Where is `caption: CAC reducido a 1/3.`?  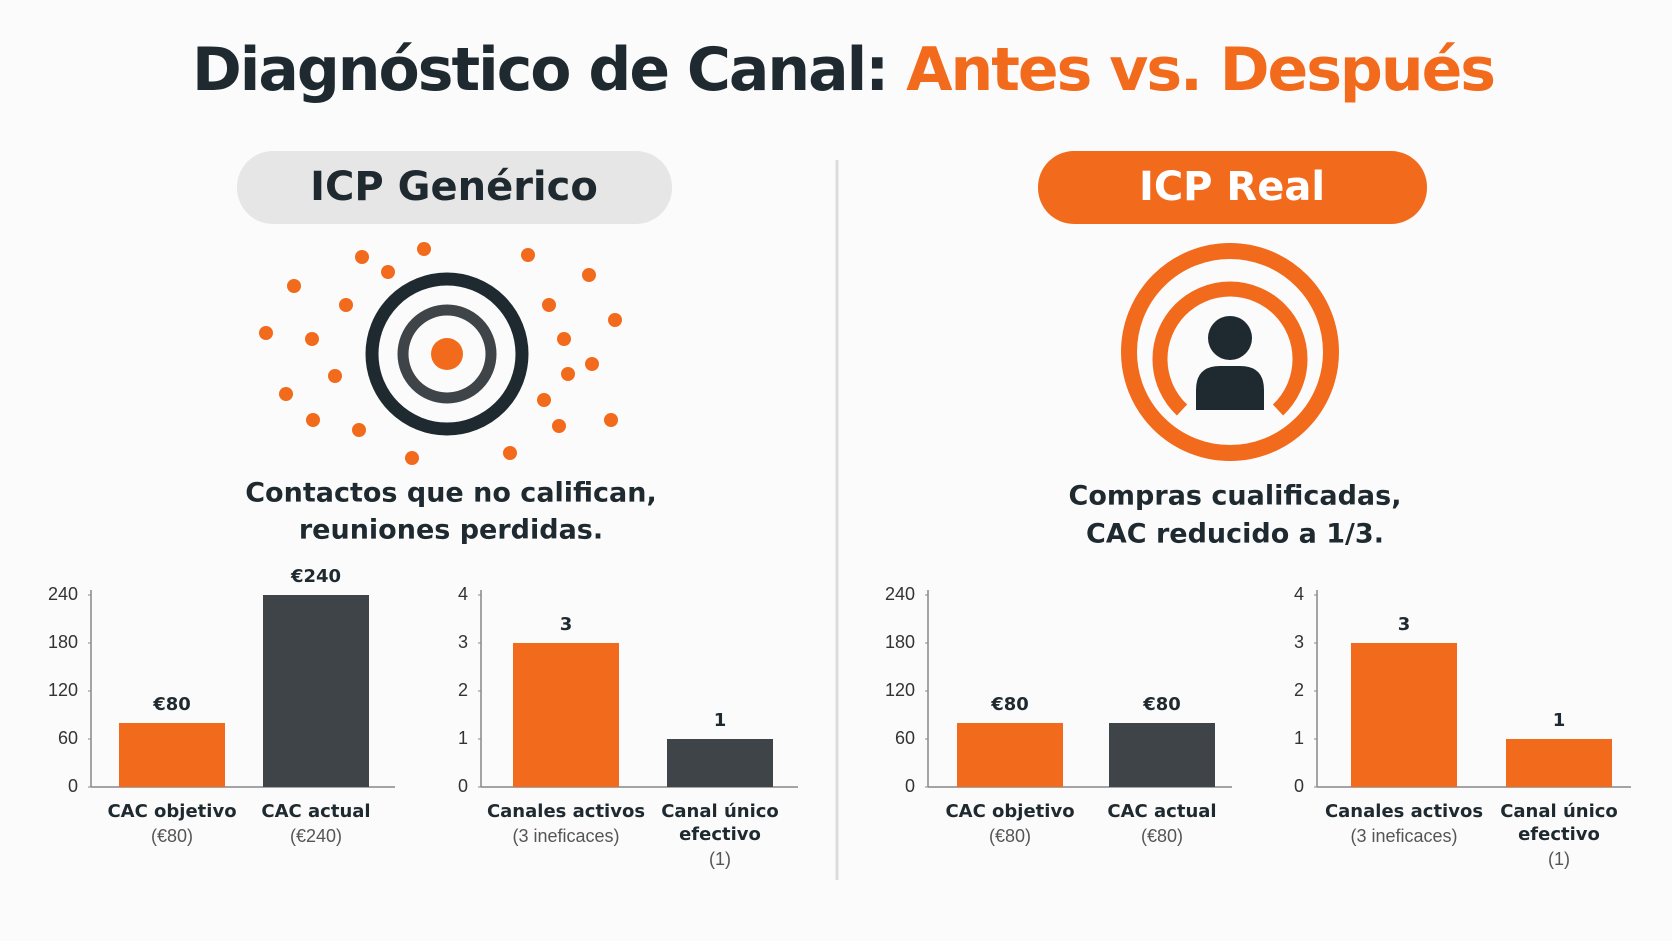 caption: CAC reducido a 1/3. is located at coordinates (1235, 534).